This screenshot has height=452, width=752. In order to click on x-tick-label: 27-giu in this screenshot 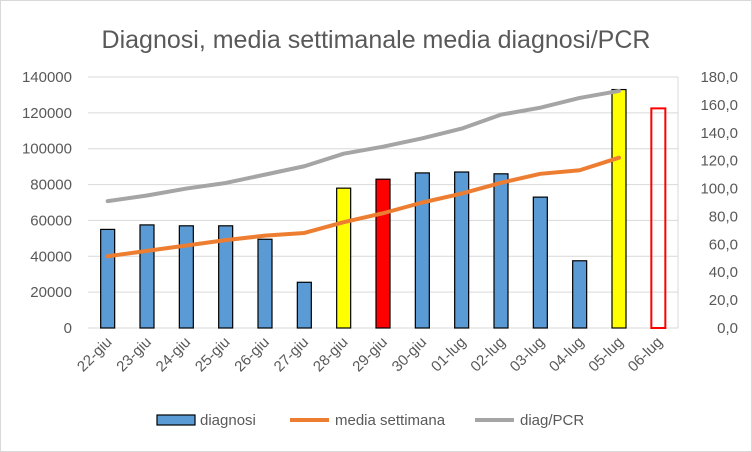, I will do `click(292, 355)`.